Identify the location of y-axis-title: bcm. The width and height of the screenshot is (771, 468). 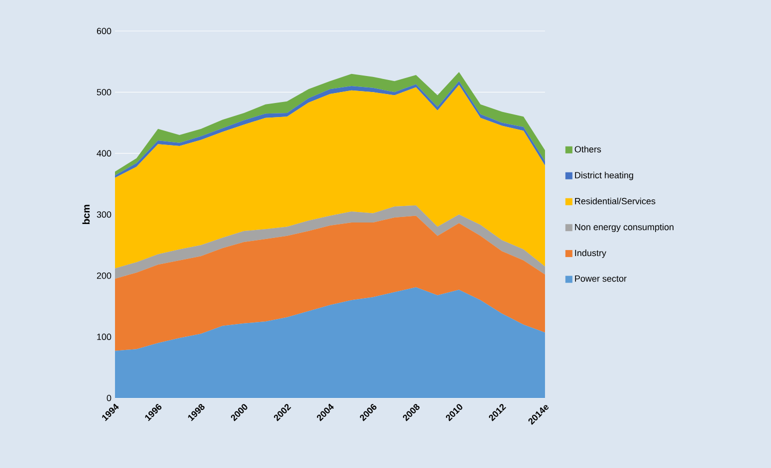
(86, 214).